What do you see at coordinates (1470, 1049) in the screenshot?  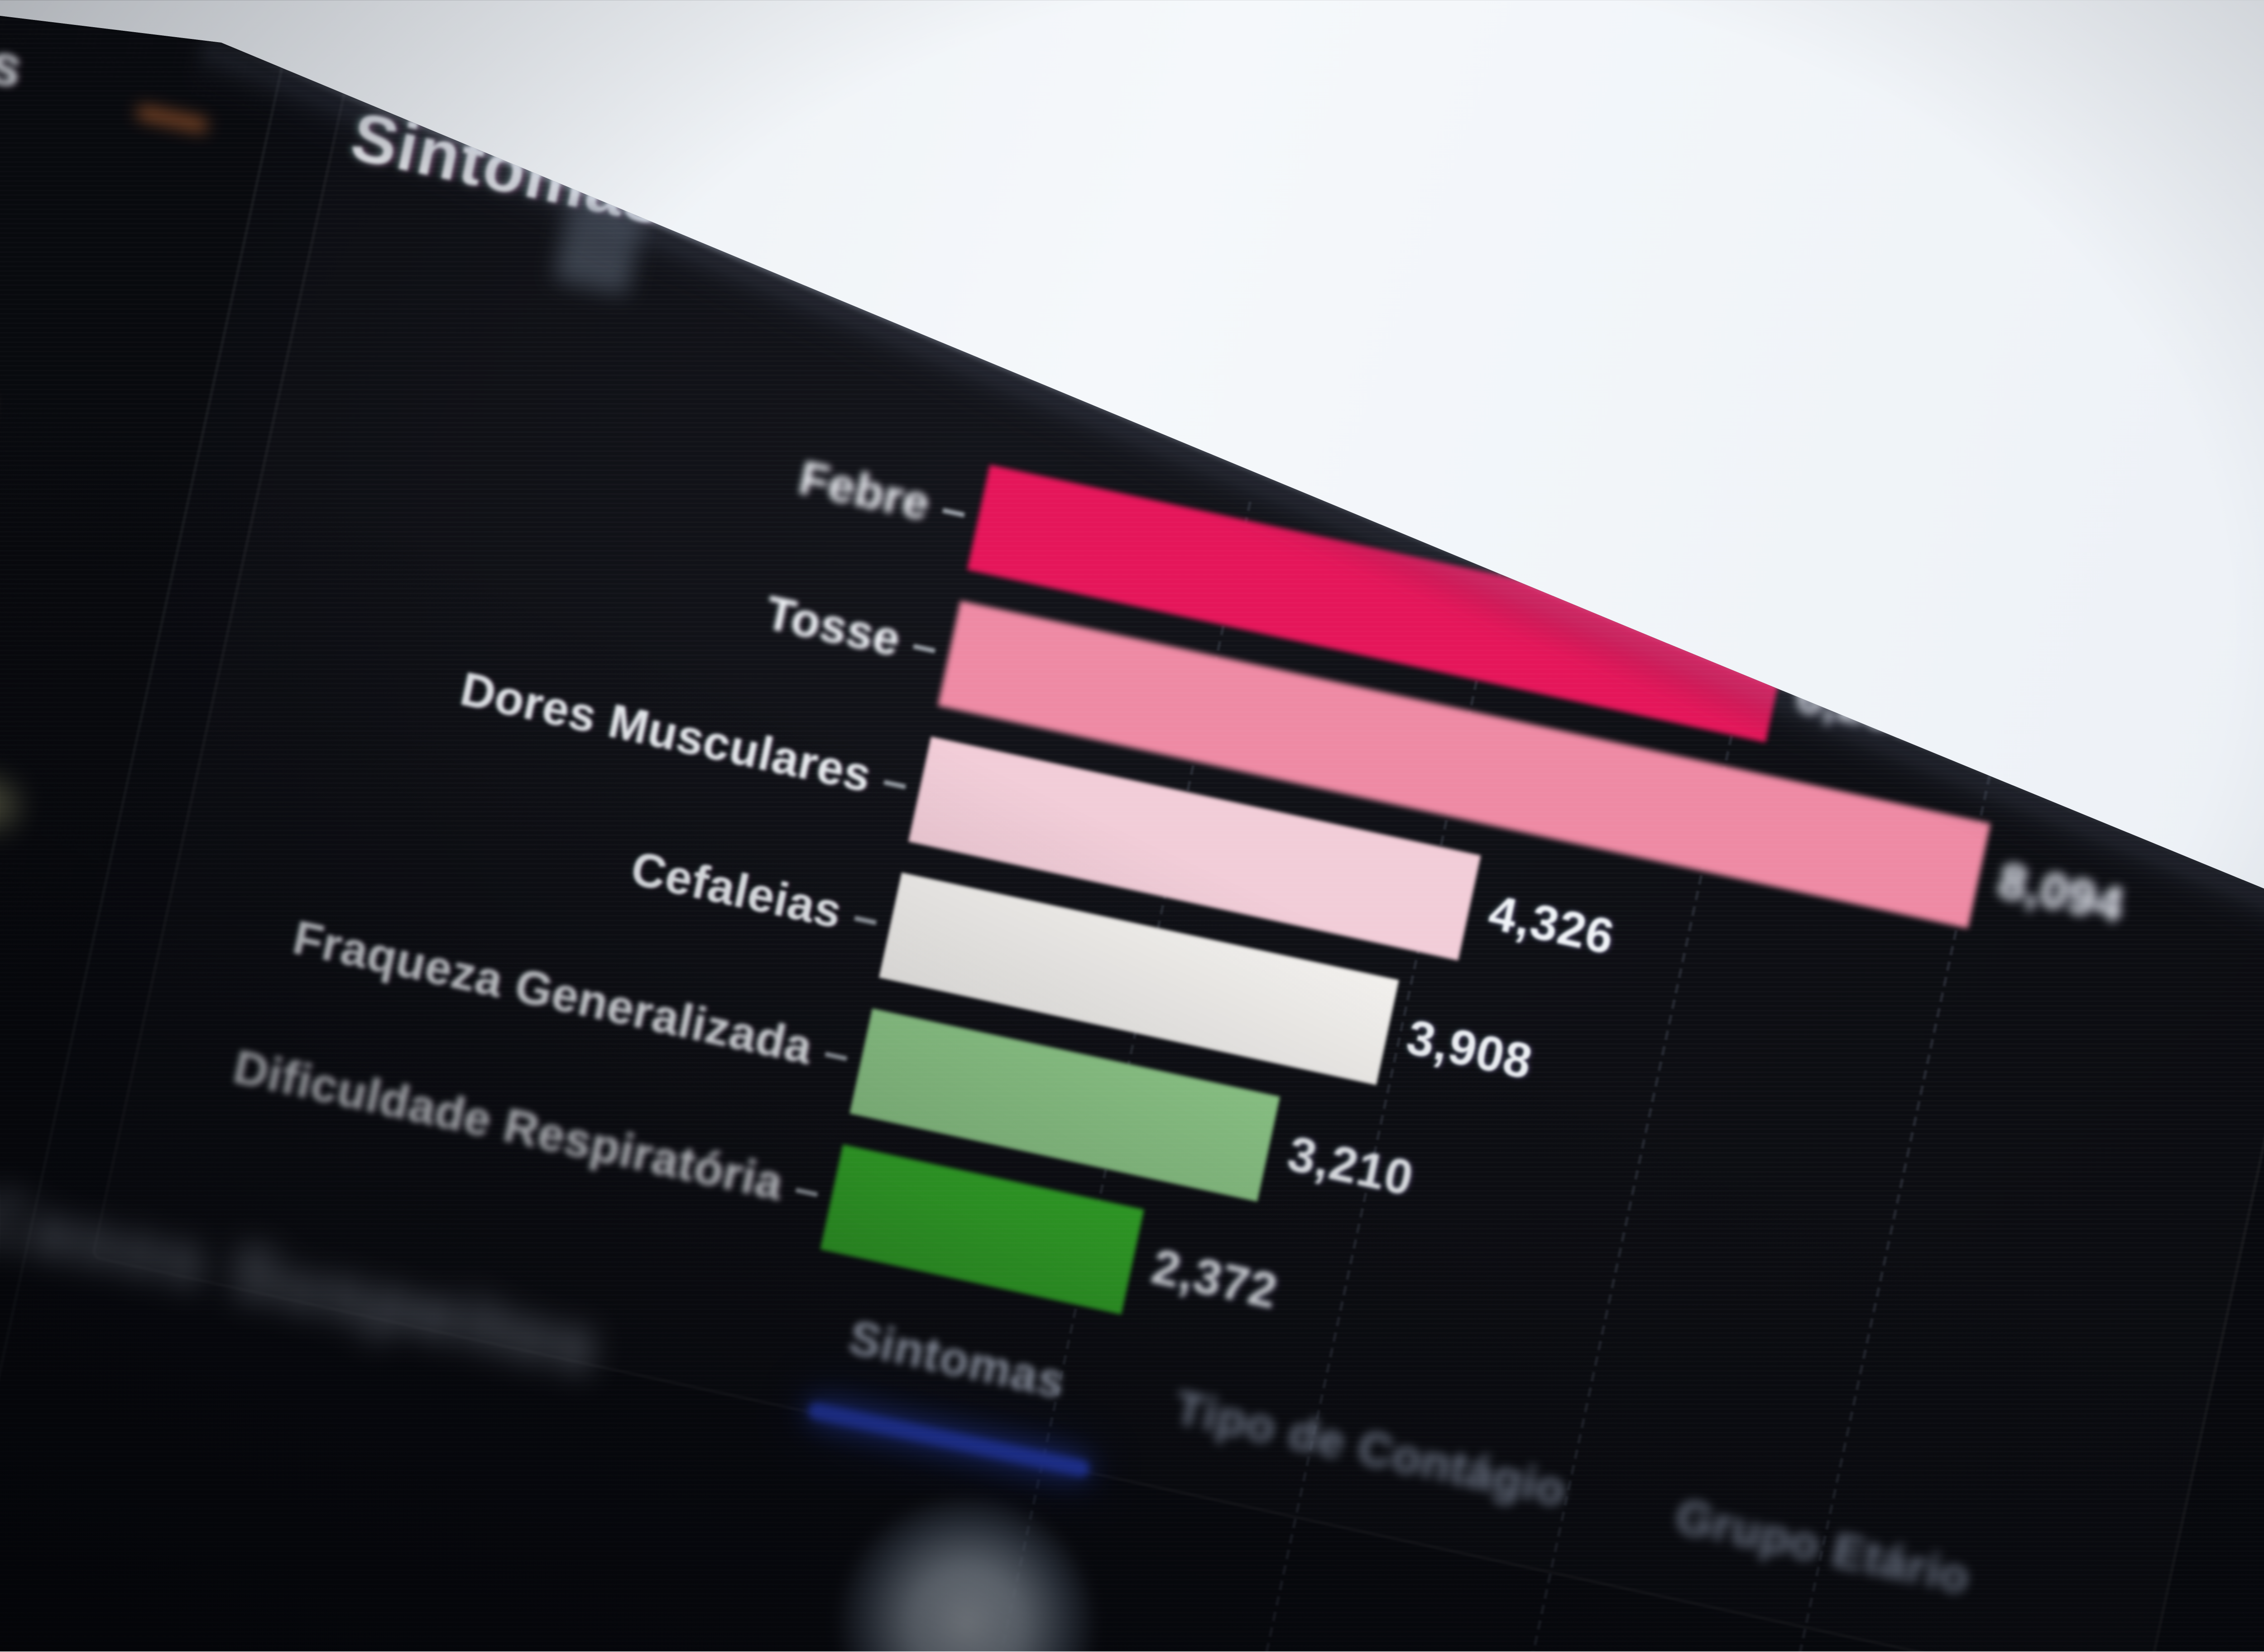 I see `bar-value-label: 3,908` at bounding box center [1470, 1049].